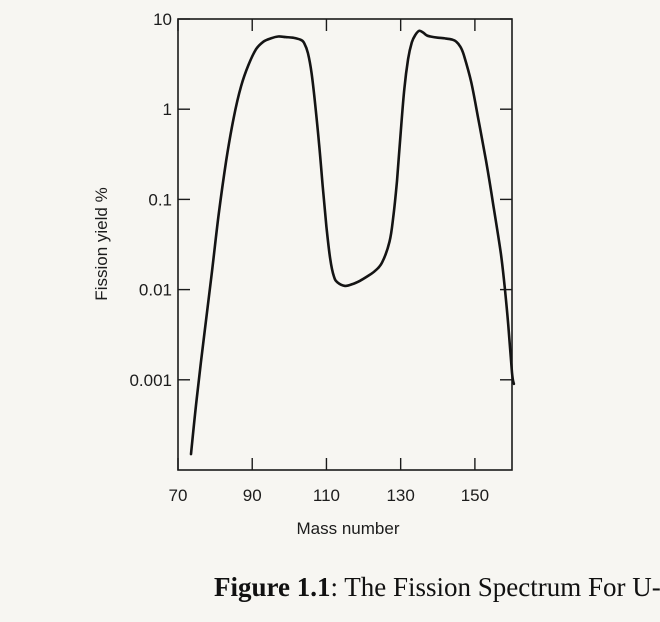 Image resolution: width=660 pixels, height=622 pixels. Describe the element at coordinates (272, 587) in the screenshot. I see `figure-label: Figure 1.1` at that location.